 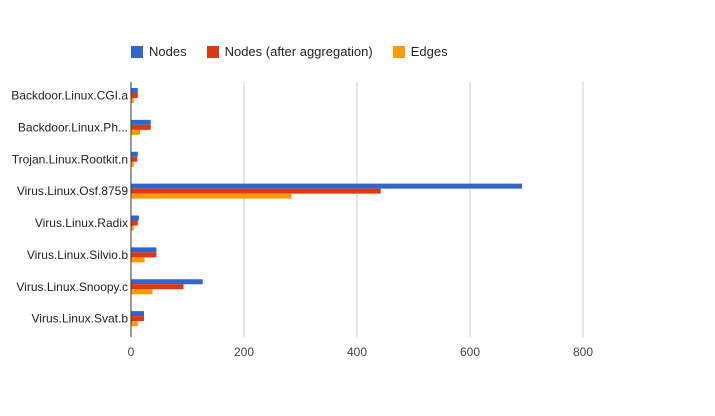 What do you see at coordinates (144, 255) in the screenshot?
I see `bar-nodes-after-aggregation--5` at bounding box center [144, 255].